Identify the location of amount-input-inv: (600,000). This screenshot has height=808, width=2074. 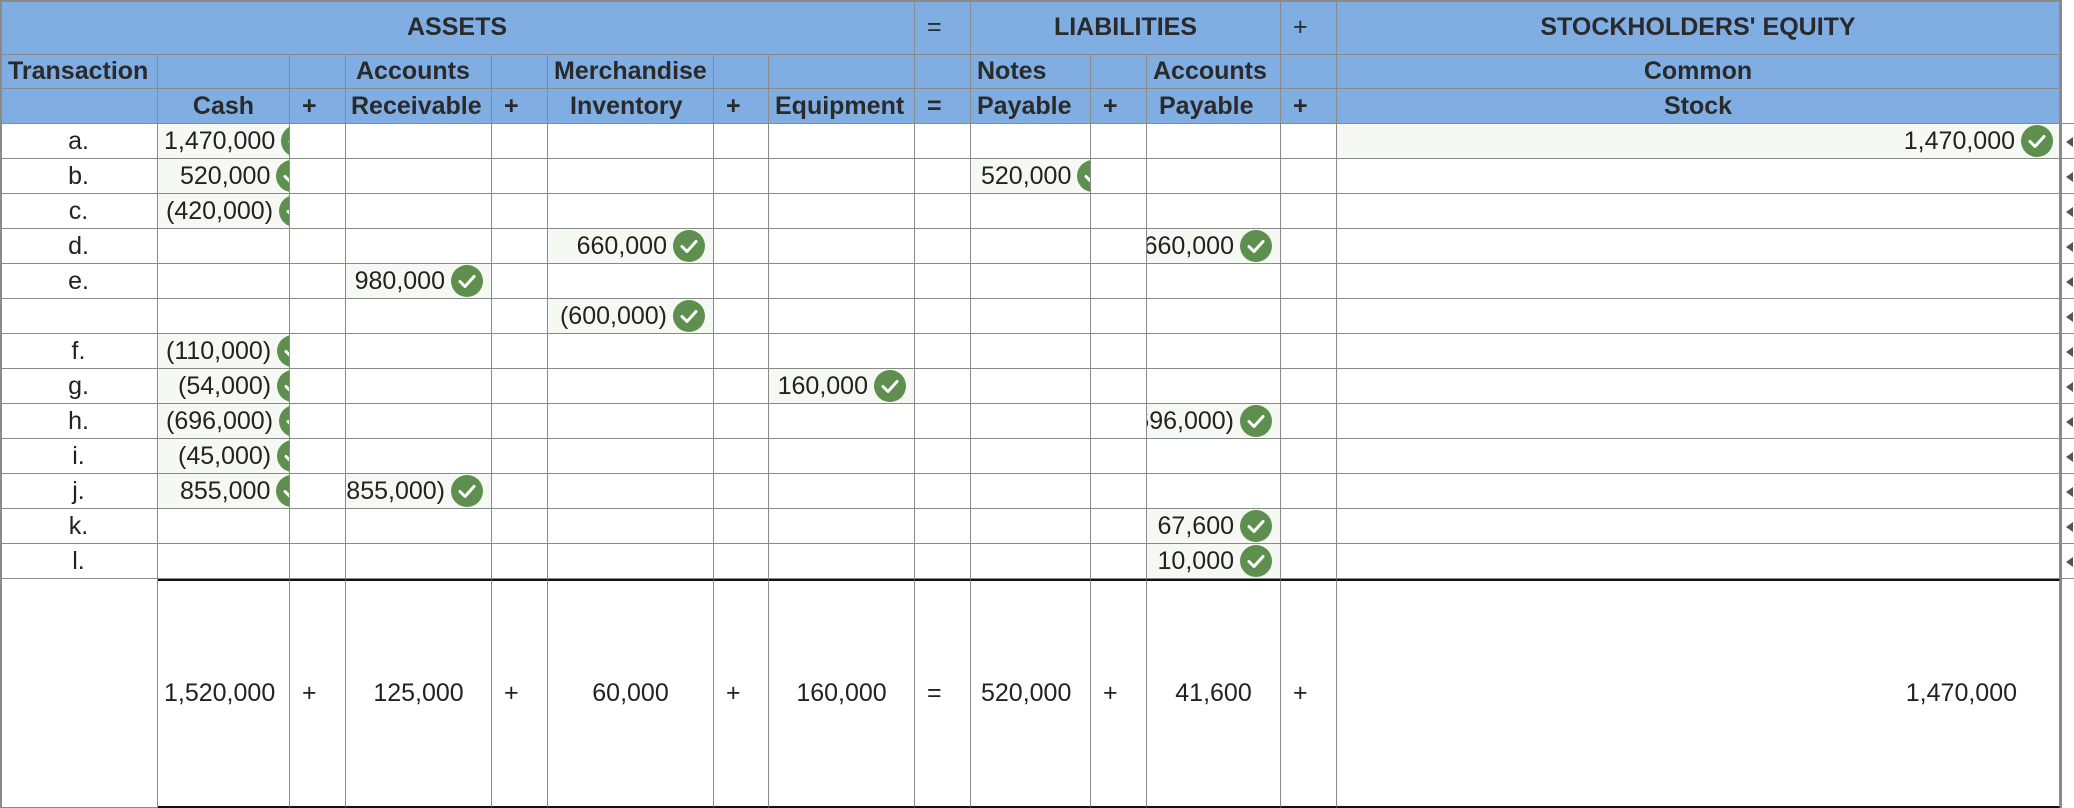
(631, 316).